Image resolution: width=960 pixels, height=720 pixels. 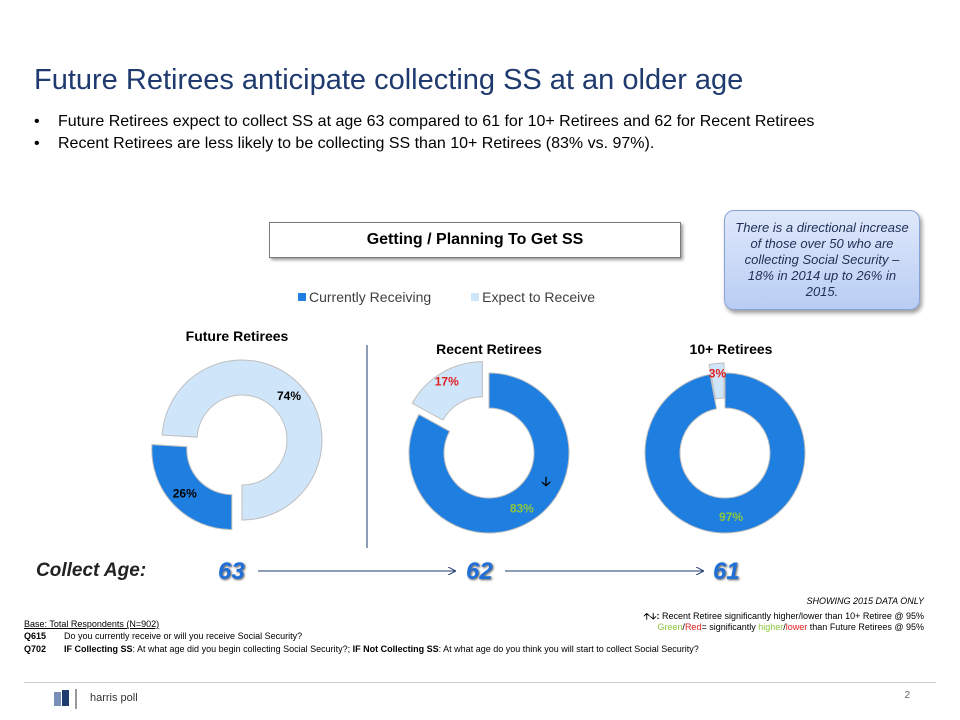 I want to click on donut-label-expect: 3%, so click(x=718, y=373).